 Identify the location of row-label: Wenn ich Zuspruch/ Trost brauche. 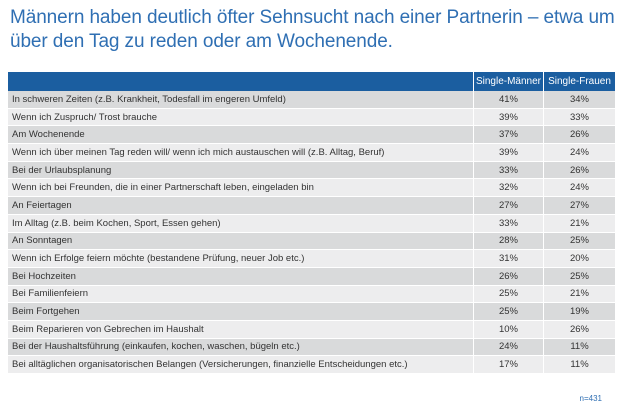
(241, 117).